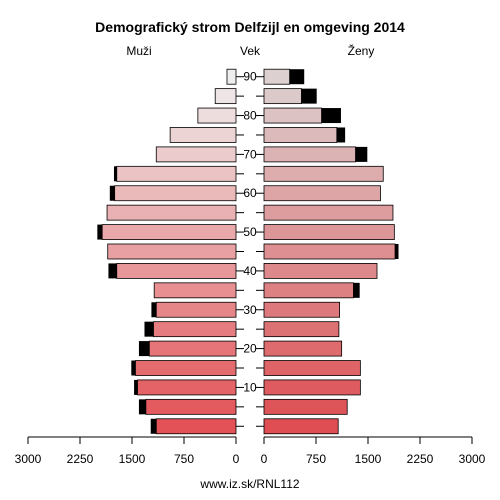 Image resolution: width=500 pixels, height=500 pixels. I want to click on age-tick-label: 20, so click(250, 349).